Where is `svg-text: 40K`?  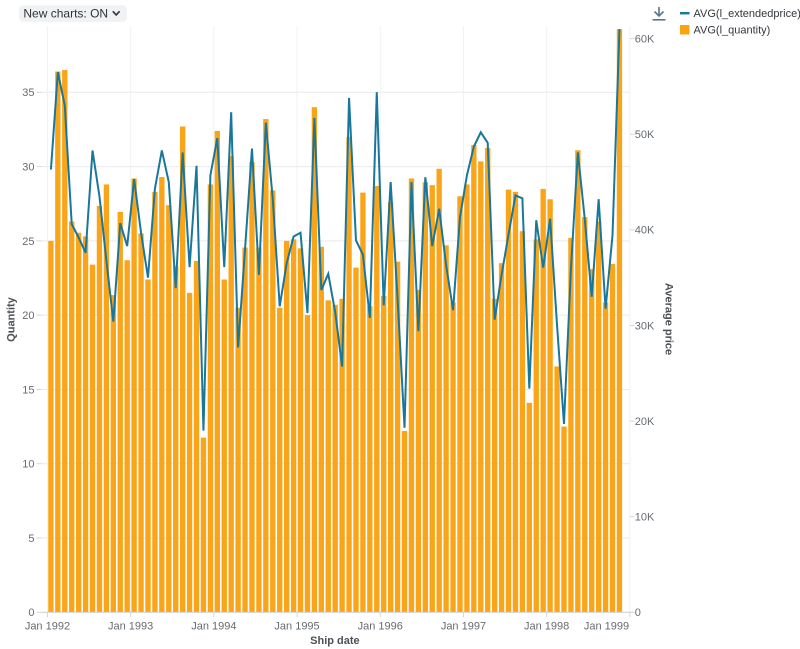 svg-text: 40K is located at coordinates (645, 231).